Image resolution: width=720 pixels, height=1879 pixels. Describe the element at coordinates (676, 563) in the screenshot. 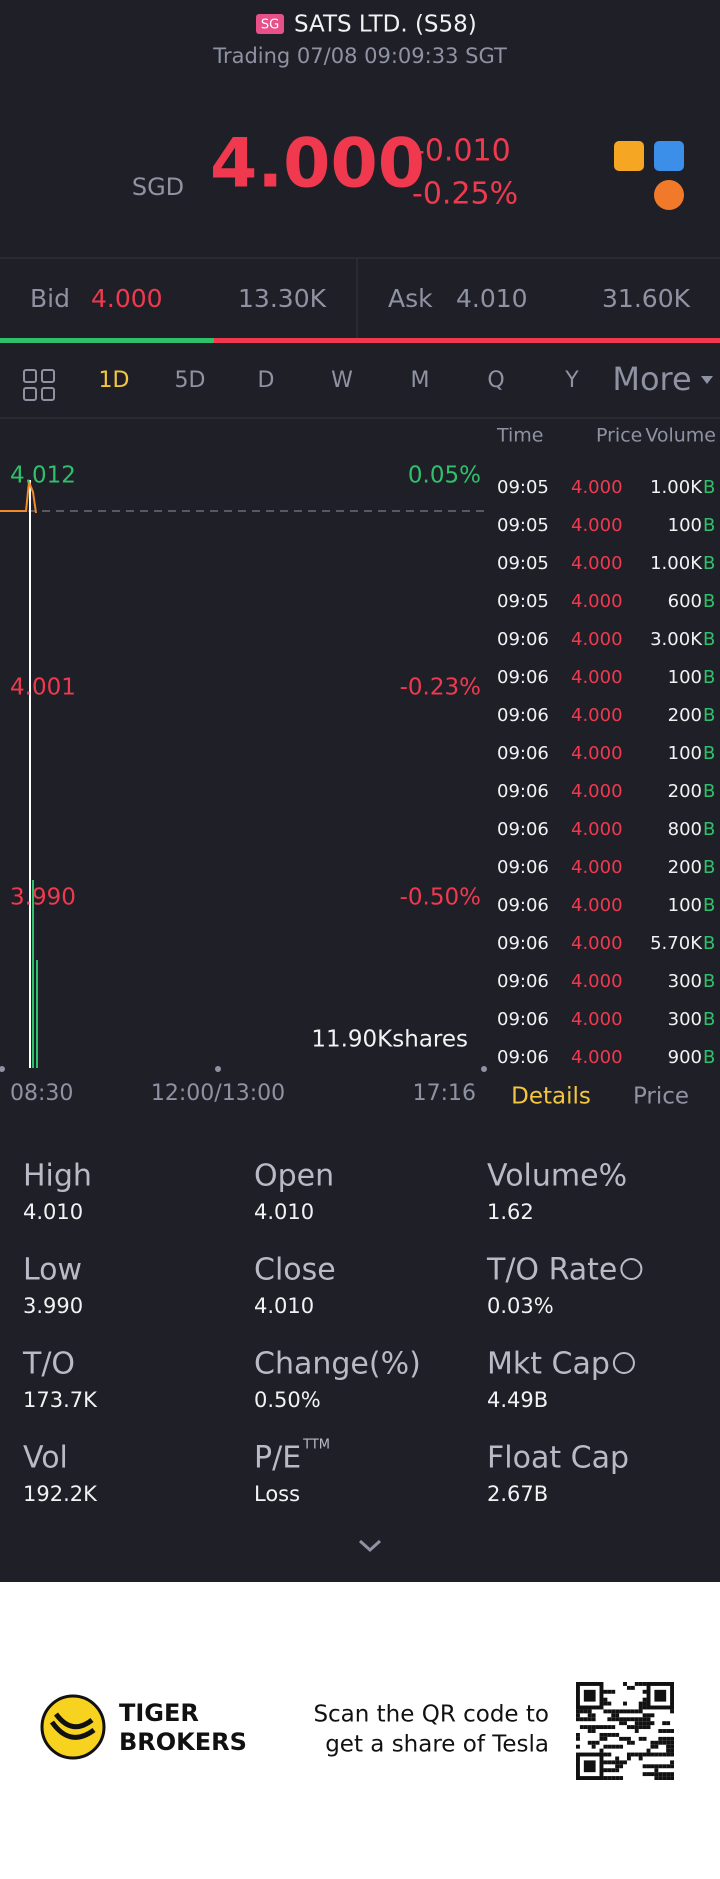

I see `trade-volume: 1.00K` at that location.